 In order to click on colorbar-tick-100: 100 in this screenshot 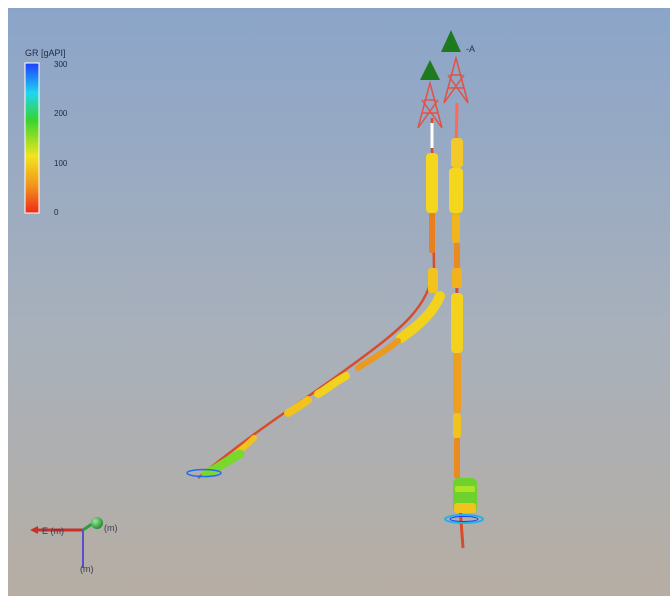, I will do `click(61, 163)`.